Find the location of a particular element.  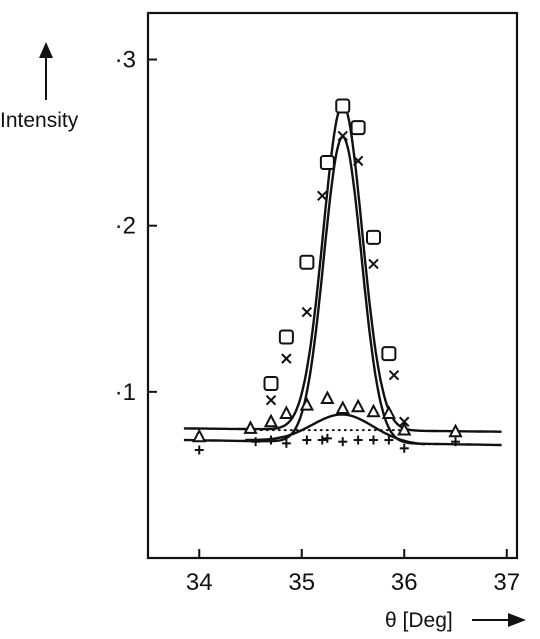

ylabel-arrowhead-icon is located at coordinates (46, 50).